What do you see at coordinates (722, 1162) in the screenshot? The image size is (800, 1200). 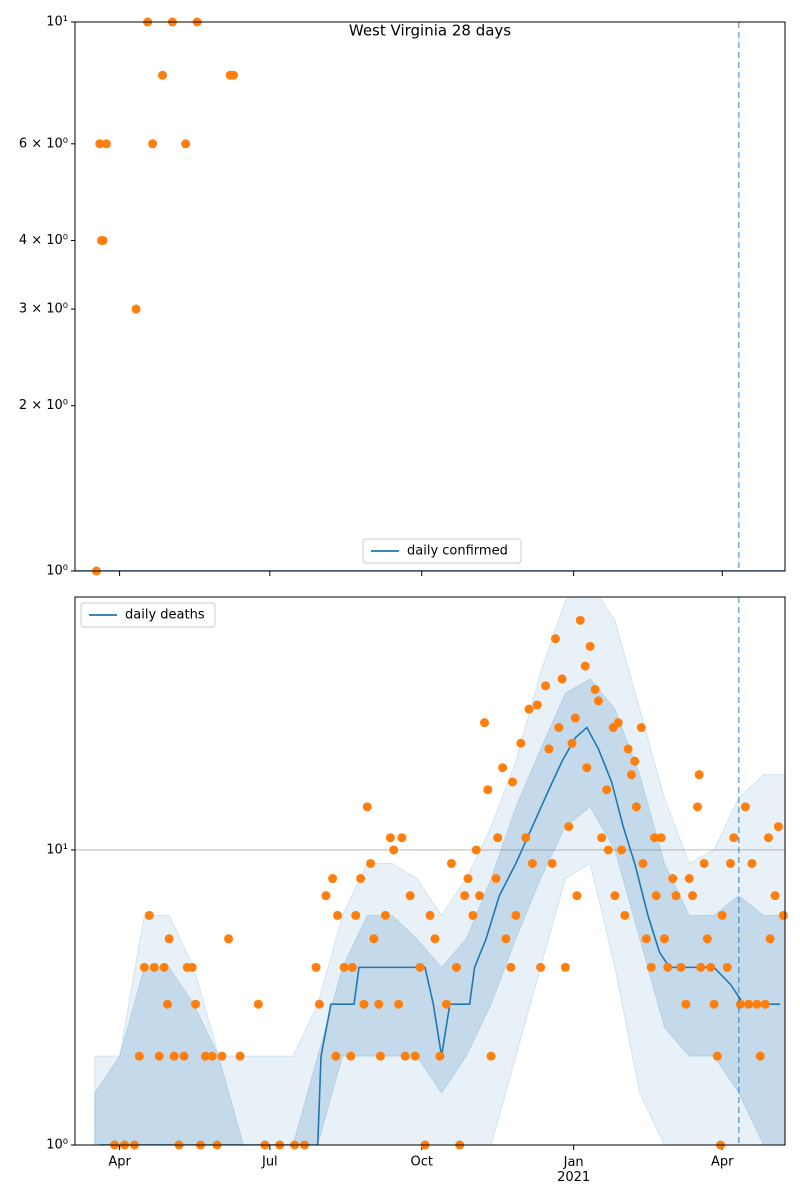 I see `x-tick-label: Apr` at bounding box center [722, 1162].